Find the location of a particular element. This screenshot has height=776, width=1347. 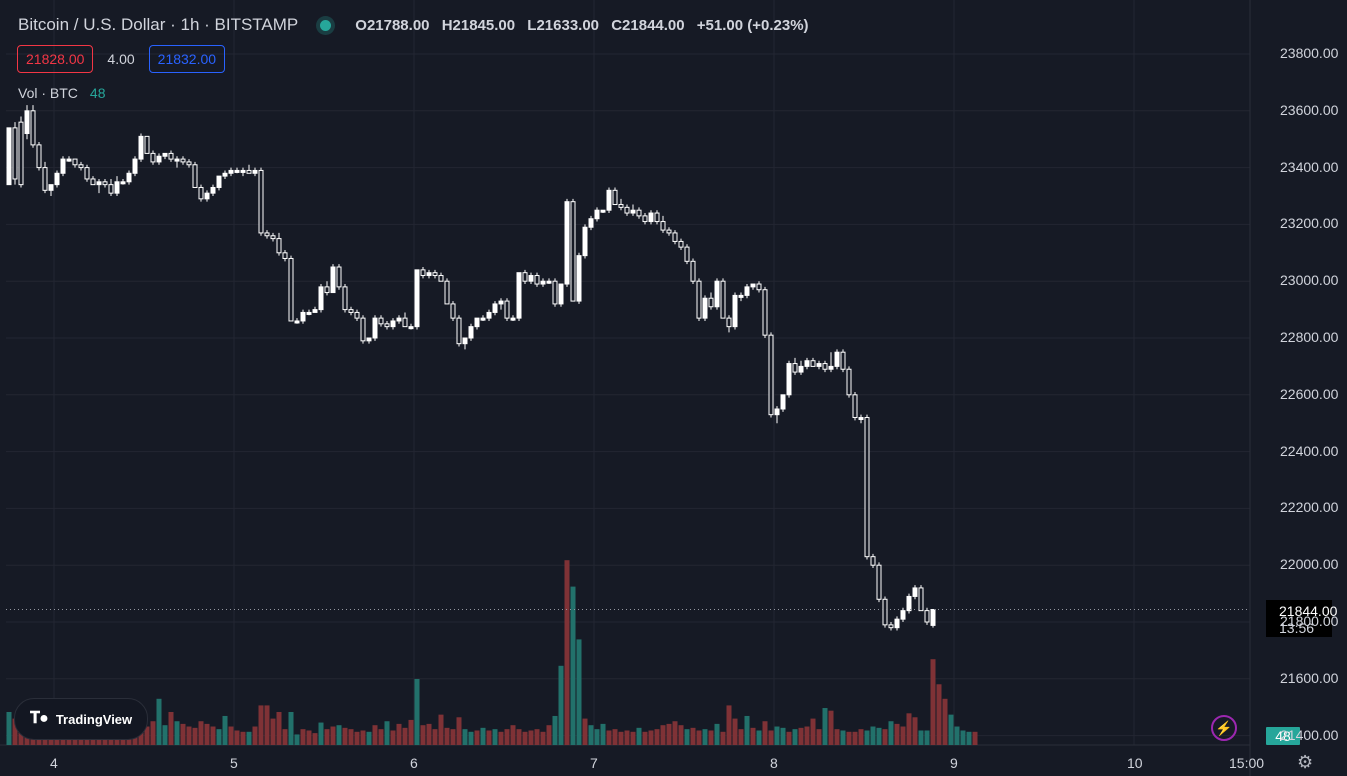

price-tick-label: 22000.00 is located at coordinates (1309, 564).